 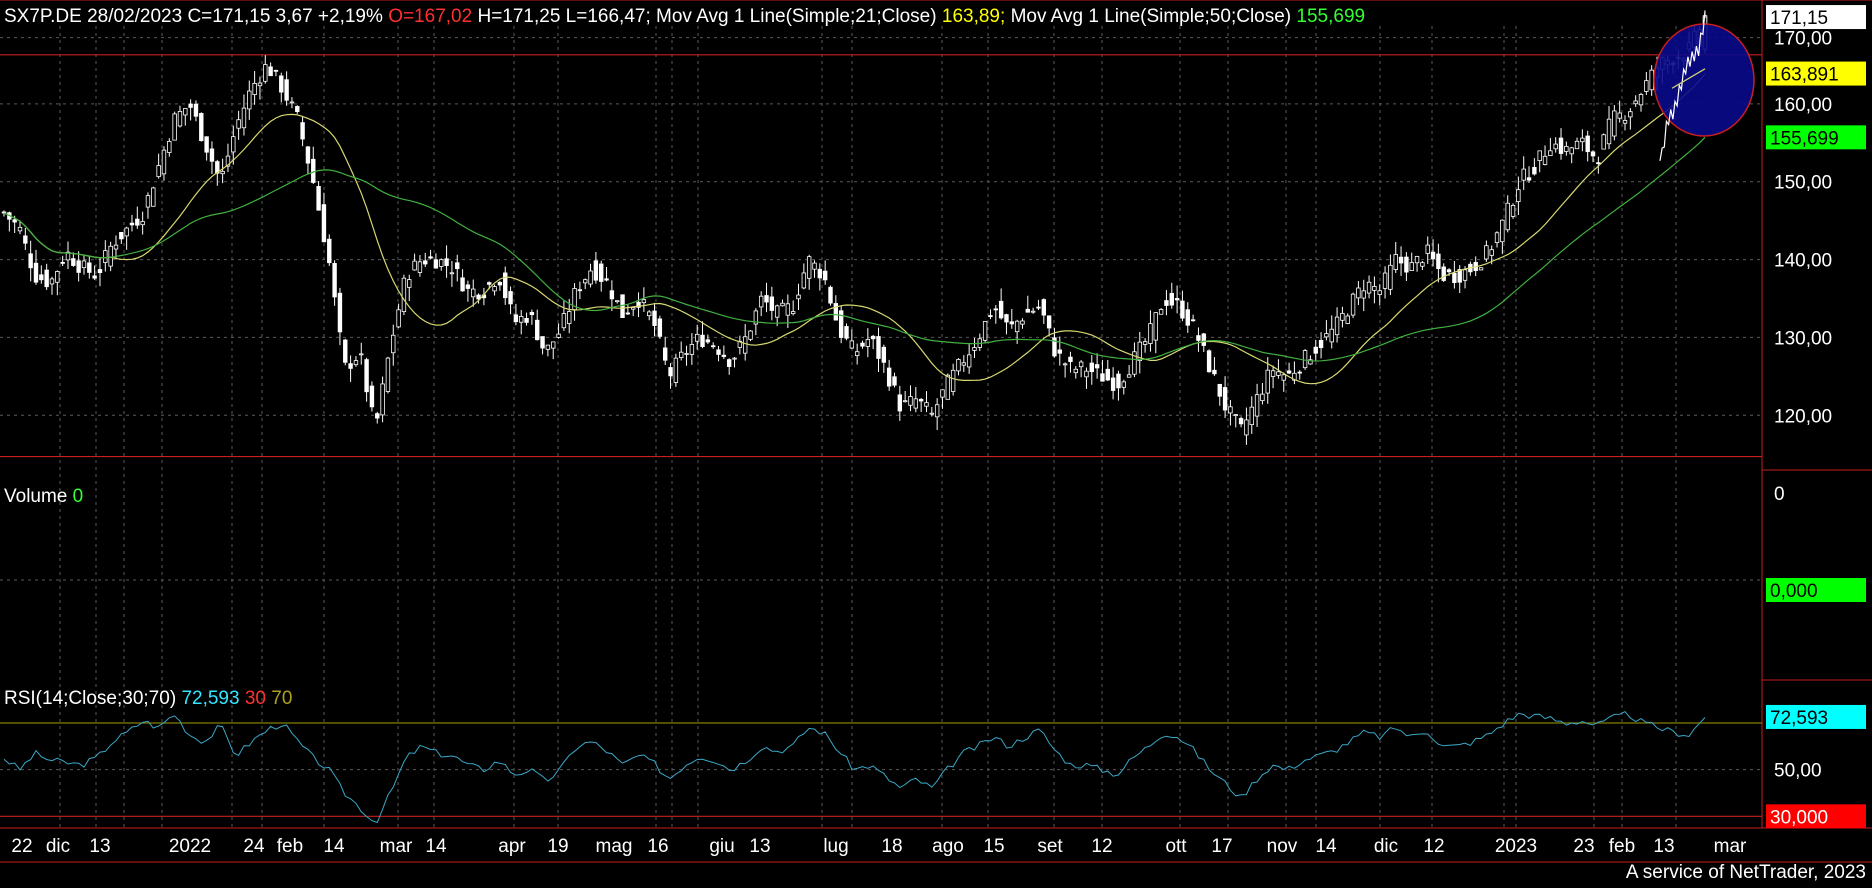 I want to click on x-axis-label: 19, so click(x=557, y=846).